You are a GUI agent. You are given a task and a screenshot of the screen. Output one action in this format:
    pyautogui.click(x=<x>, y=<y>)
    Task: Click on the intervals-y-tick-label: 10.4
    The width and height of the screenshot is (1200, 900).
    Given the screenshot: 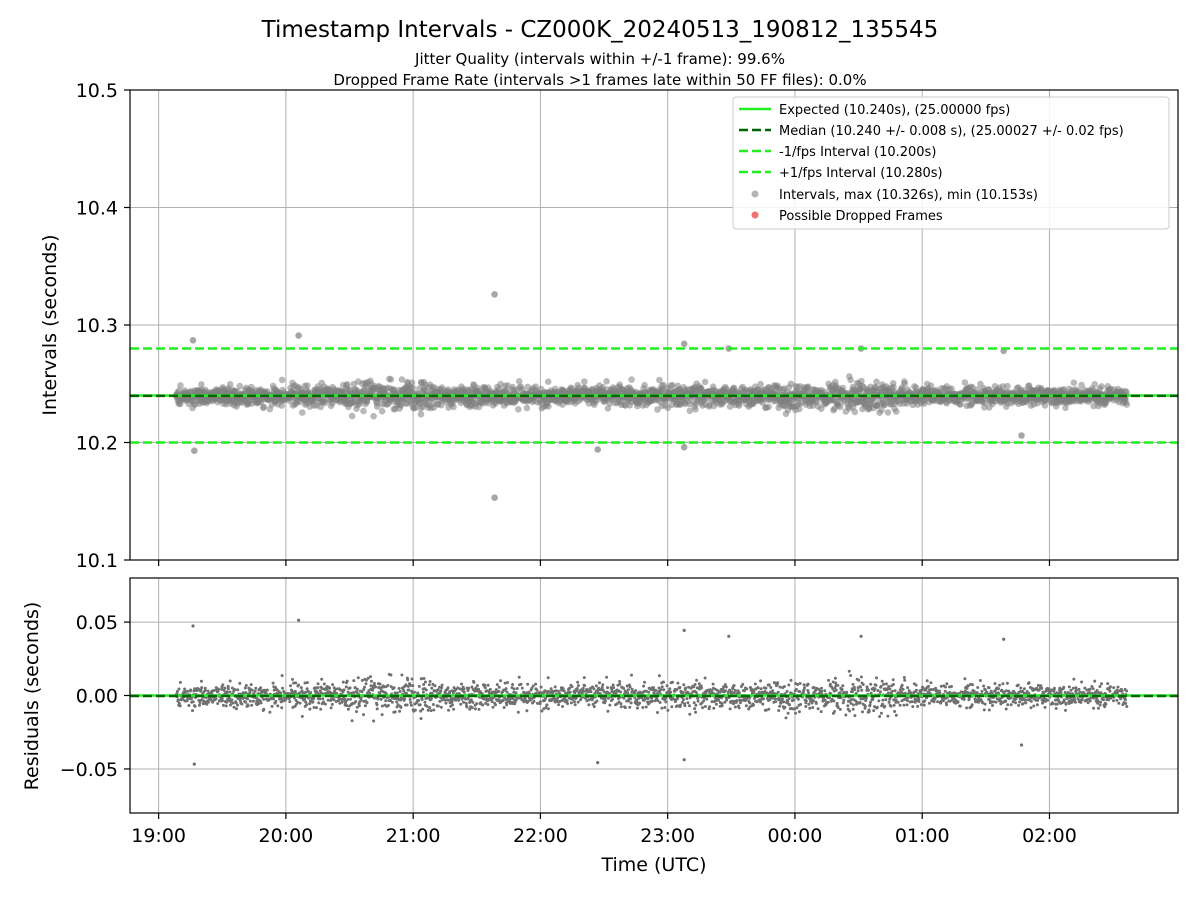 What is the action you would take?
    pyautogui.click(x=97, y=209)
    